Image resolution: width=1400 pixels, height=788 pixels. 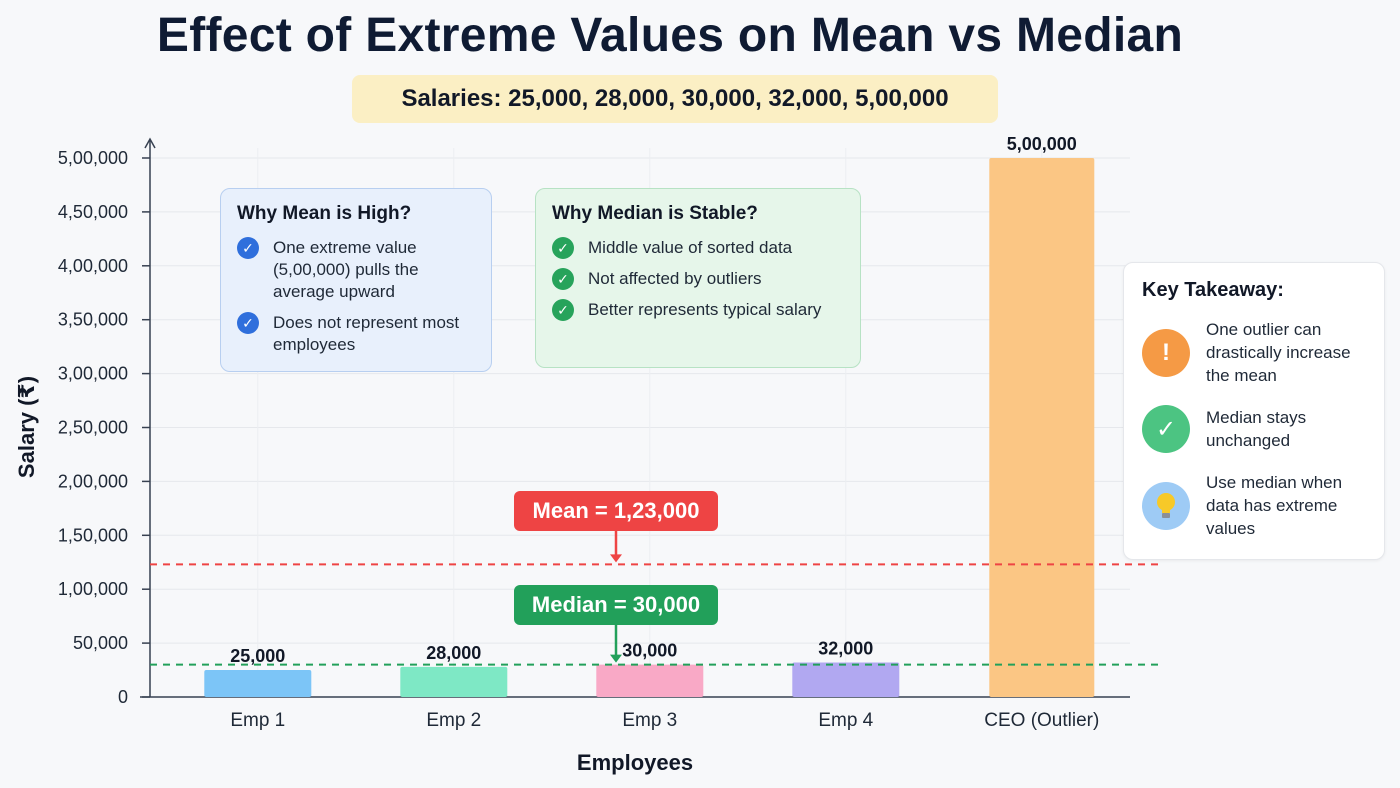 What do you see at coordinates (1213, 290) in the screenshot?
I see `takeaway-heading: Key Takeaway:` at bounding box center [1213, 290].